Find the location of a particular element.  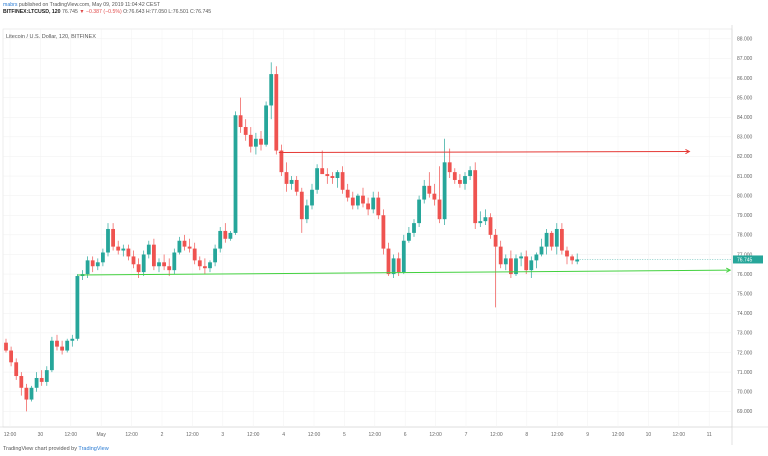

resistance-line-segment is located at coordinates (484, 152).